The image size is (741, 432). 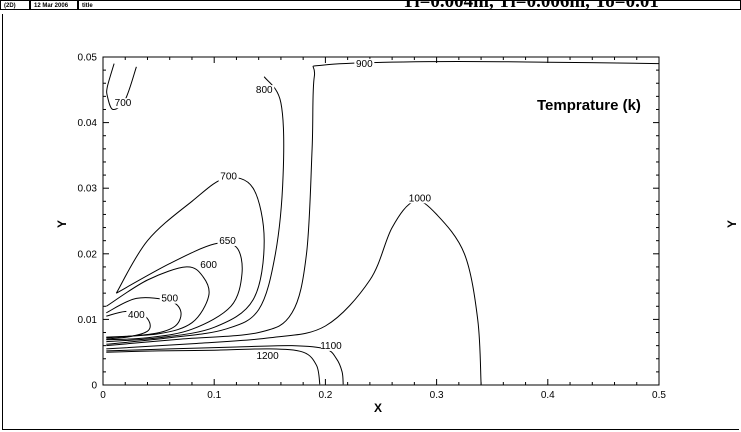 What do you see at coordinates (548, 395) in the screenshot?
I see `x-tick-label: 0.4` at bounding box center [548, 395].